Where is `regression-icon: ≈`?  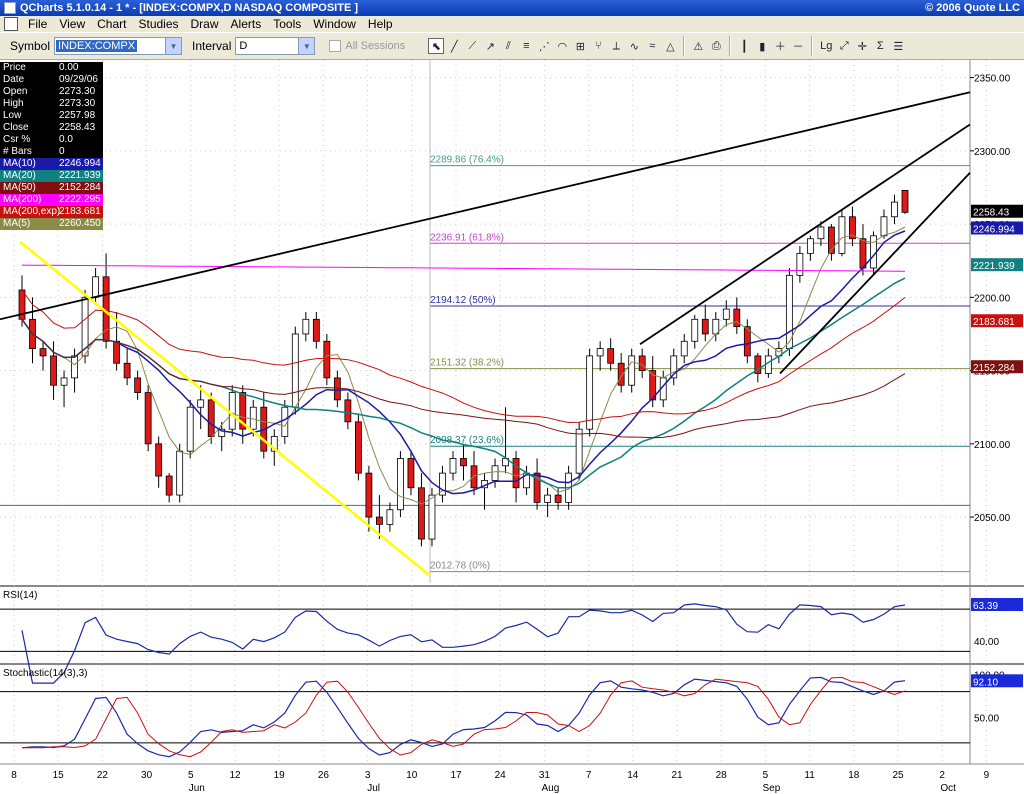 regression-icon: ≈ is located at coordinates (652, 46).